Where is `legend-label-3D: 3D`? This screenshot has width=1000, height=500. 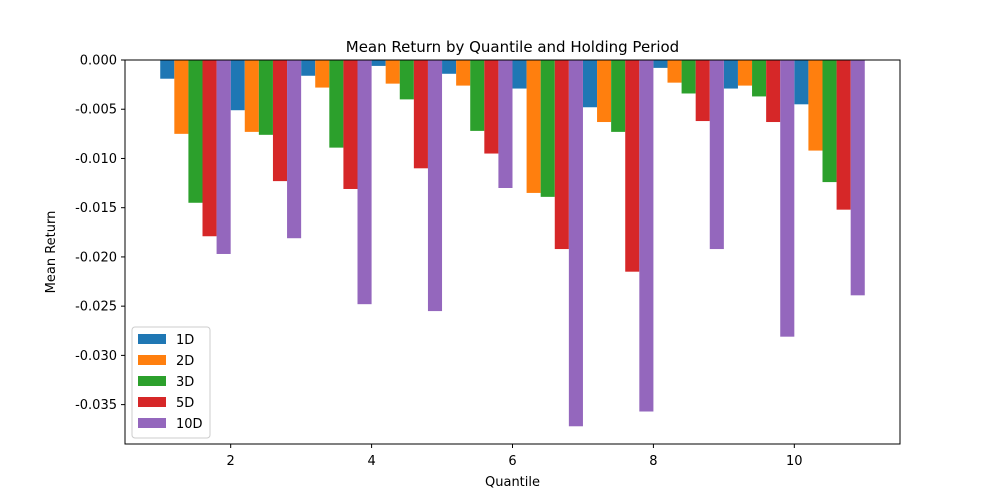 legend-label-3D: 3D is located at coordinates (185, 382).